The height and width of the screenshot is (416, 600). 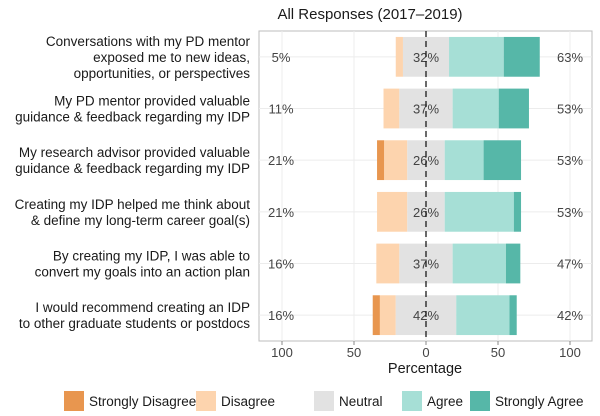 I want to click on left-percent-label: 11%, so click(x=280, y=109).